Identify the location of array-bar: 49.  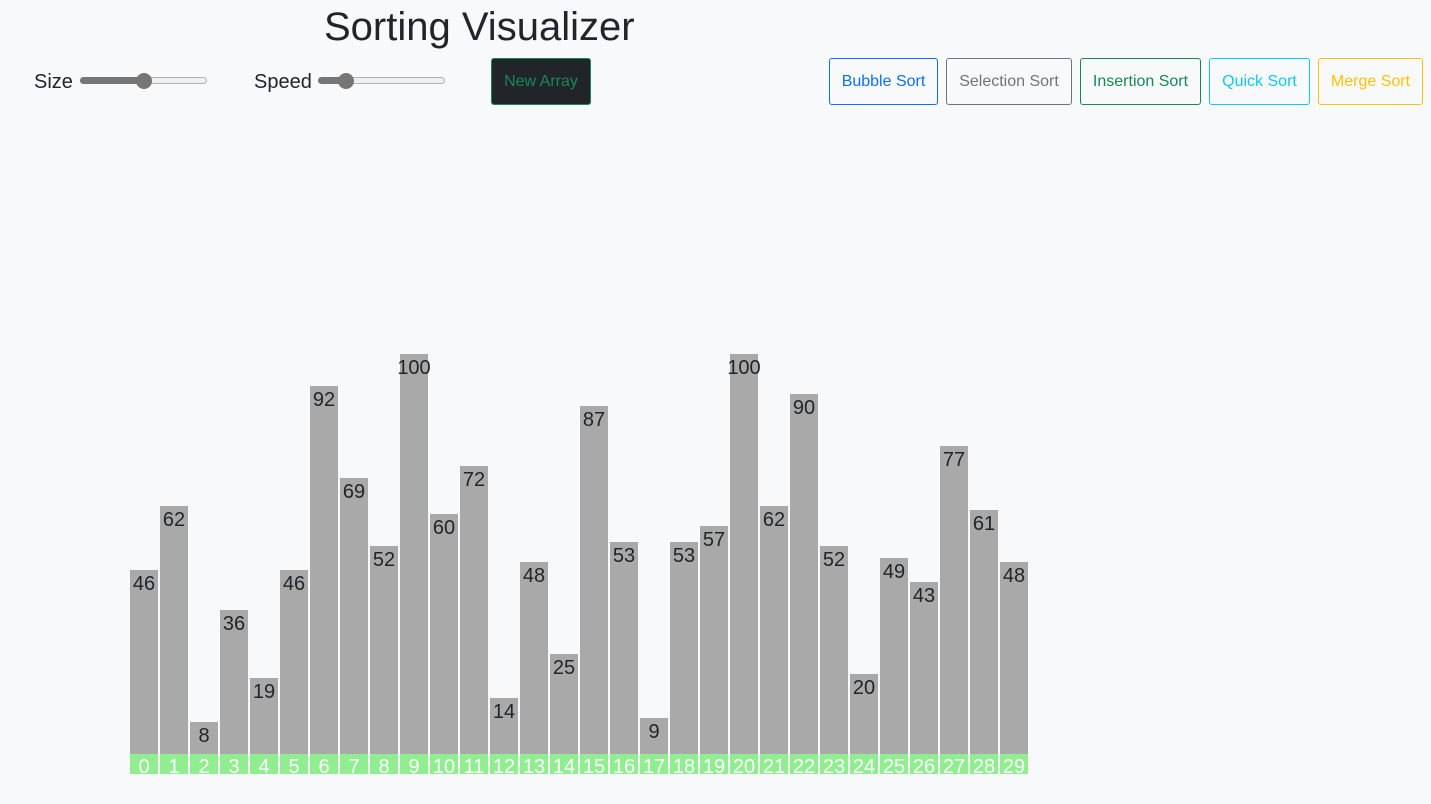
(894, 656).